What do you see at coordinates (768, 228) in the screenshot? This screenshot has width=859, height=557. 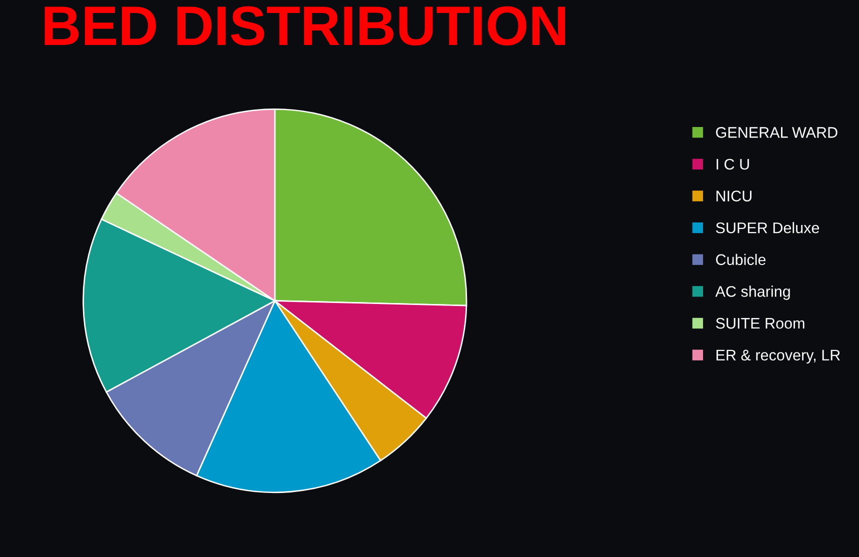 I see `legend-label: SUPER Deluxe` at bounding box center [768, 228].